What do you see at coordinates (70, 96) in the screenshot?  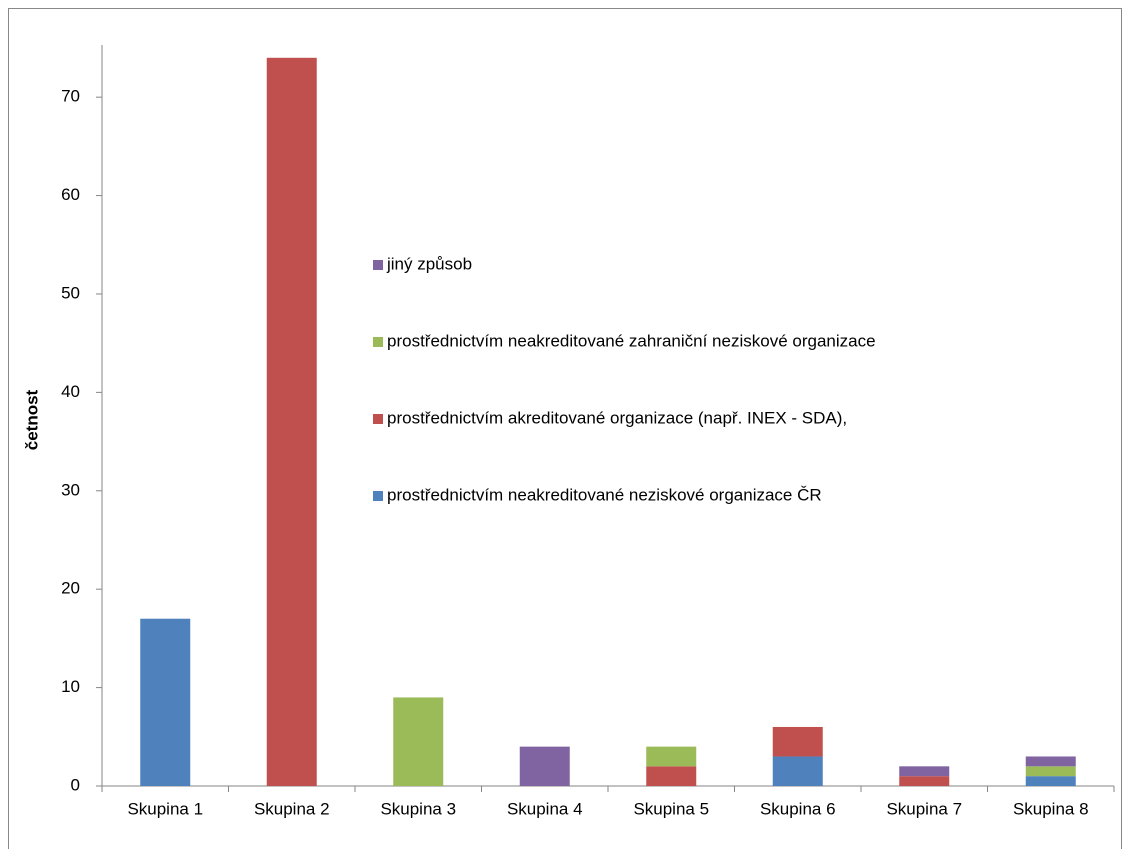 I see `y-tick-label: 70` at bounding box center [70, 96].